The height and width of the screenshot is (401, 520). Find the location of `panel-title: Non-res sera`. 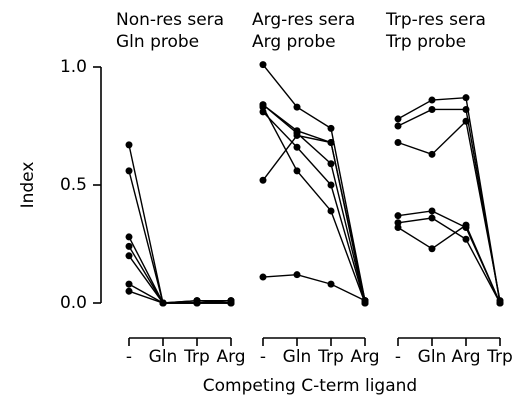

panel-title: Non-res sera is located at coordinates (170, 20).